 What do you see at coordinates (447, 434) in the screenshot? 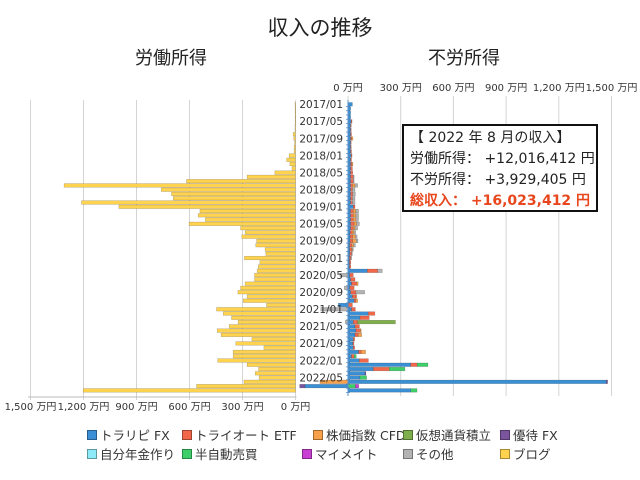
I see `legend-item-crypto: 仮想通貨積立` at bounding box center [447, 434].